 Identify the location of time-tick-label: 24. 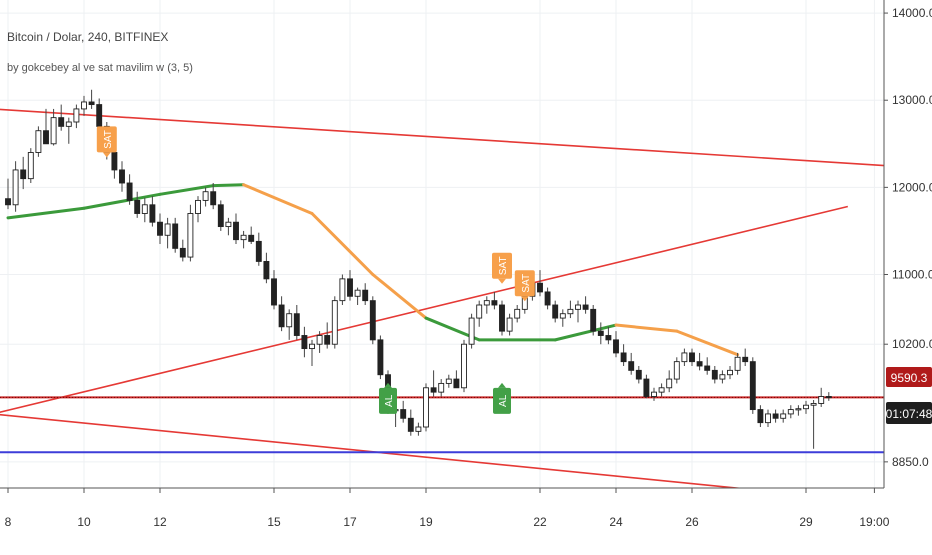
(616, 522).